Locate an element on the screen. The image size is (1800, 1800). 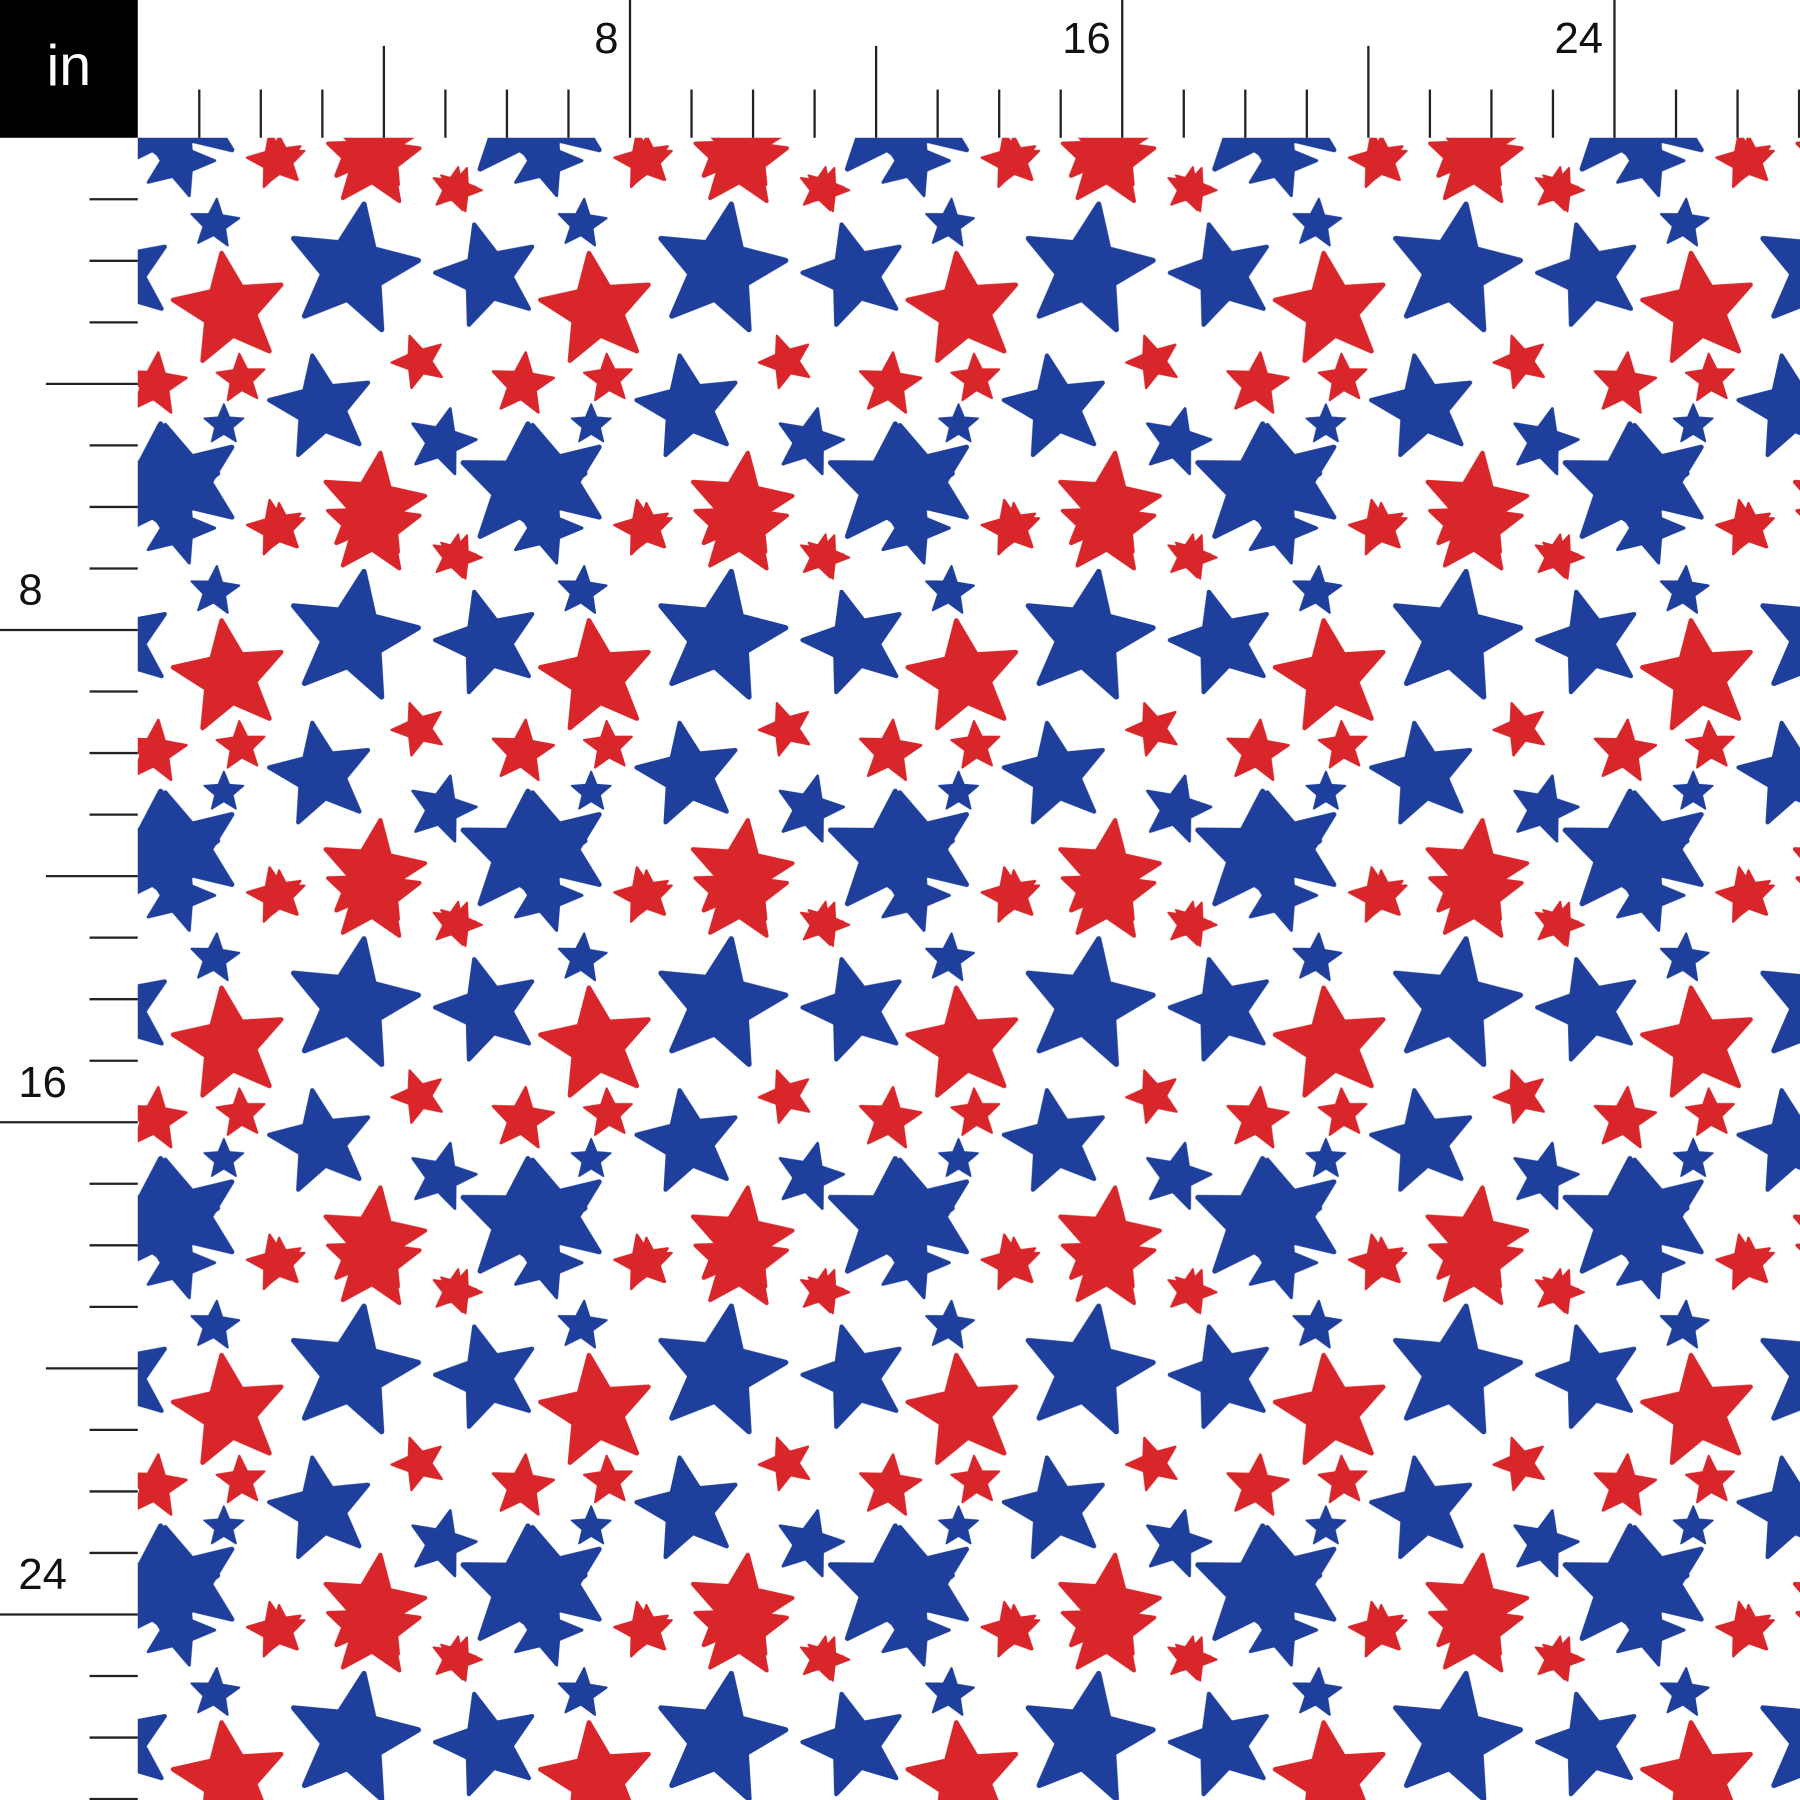
top-ruler-label: 16 is located at coordinates (1086, 39).